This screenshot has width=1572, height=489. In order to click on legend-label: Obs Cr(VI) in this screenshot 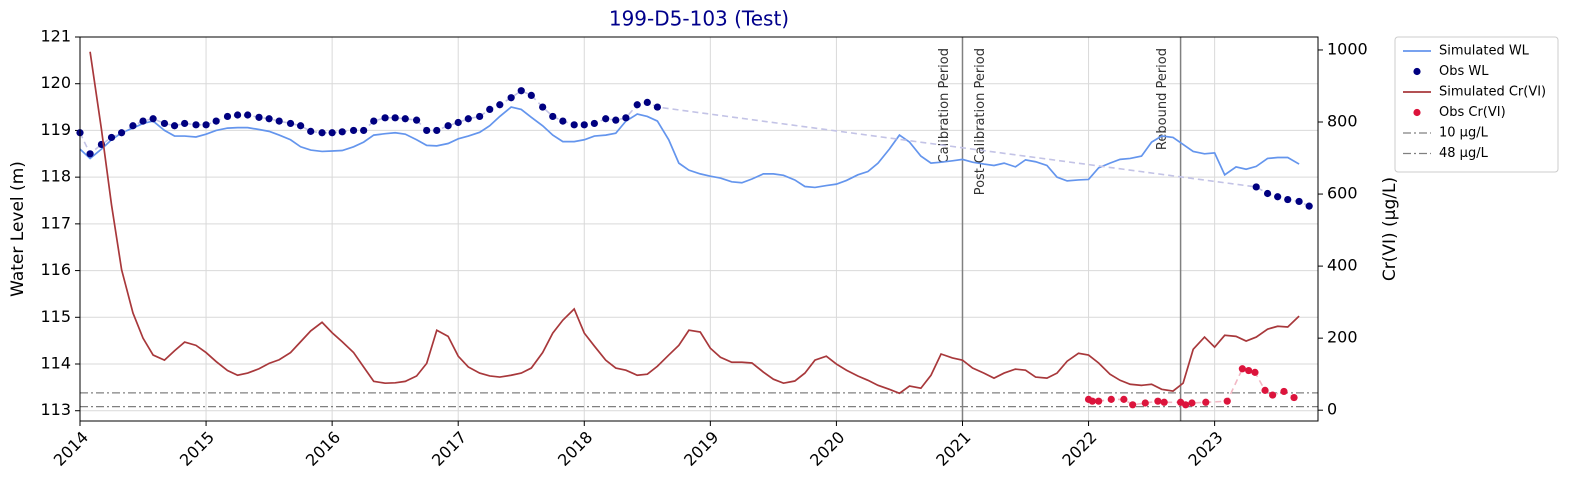, I will do `click(1472, 112)`.